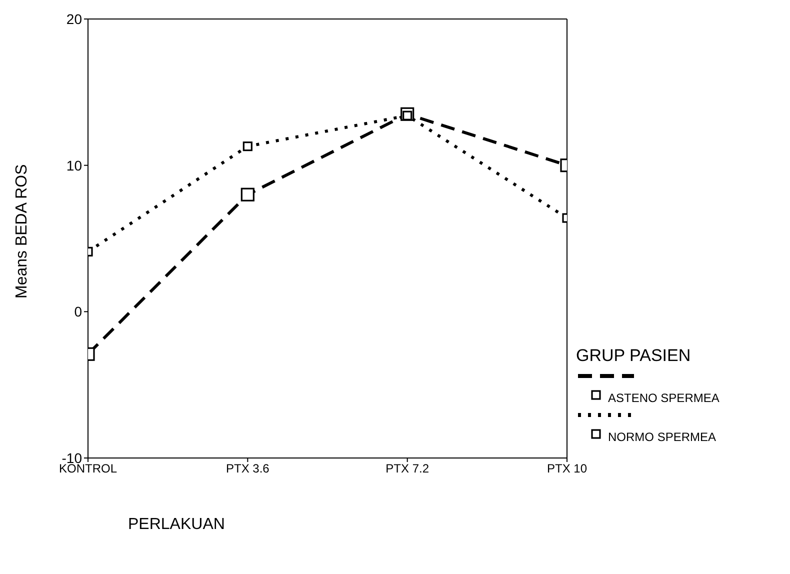 This screenshot has height=574, width=790. What do you see at coordinates (248, 469) in the screenshot?
I see `x-tick-label: PTX 3.6` at bounding box center [248, 469].